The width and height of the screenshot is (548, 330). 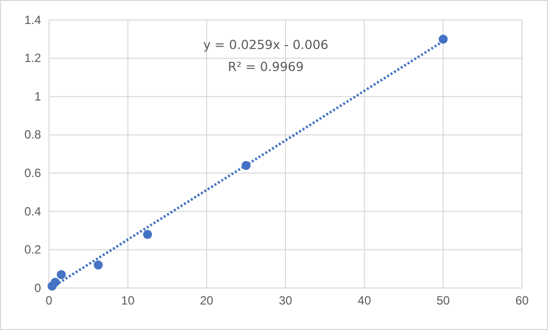 What do you see at coordinates (365, 301) in the screenshot?
I see `x-tick-label: 40` at bounding box center [365, 301].